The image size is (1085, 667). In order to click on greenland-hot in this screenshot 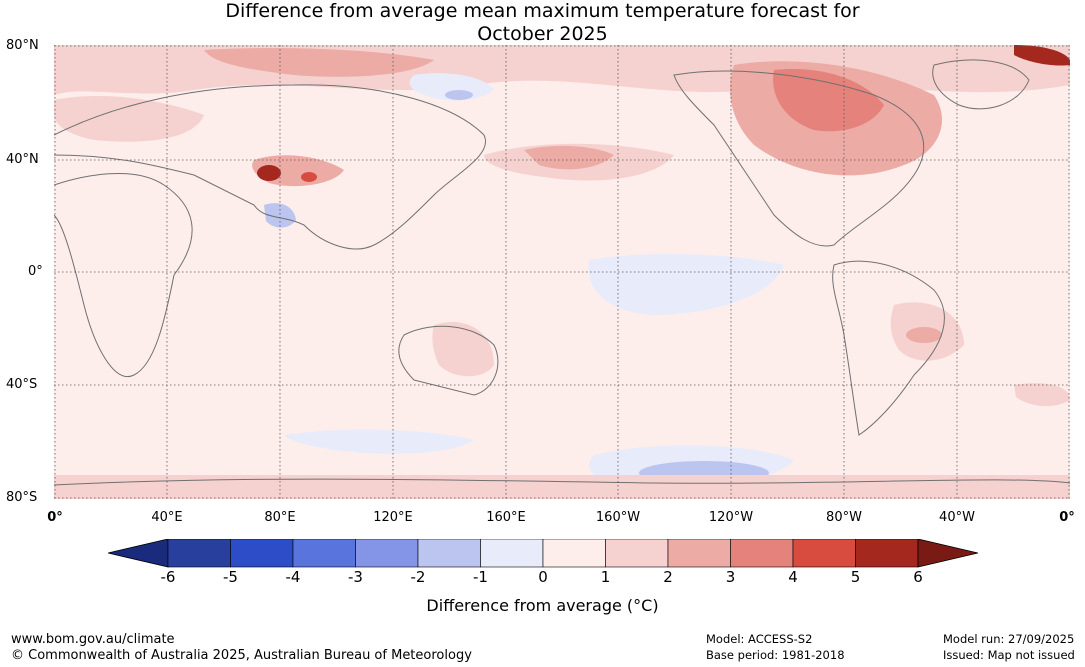, I will do `click(1042, 55)`.